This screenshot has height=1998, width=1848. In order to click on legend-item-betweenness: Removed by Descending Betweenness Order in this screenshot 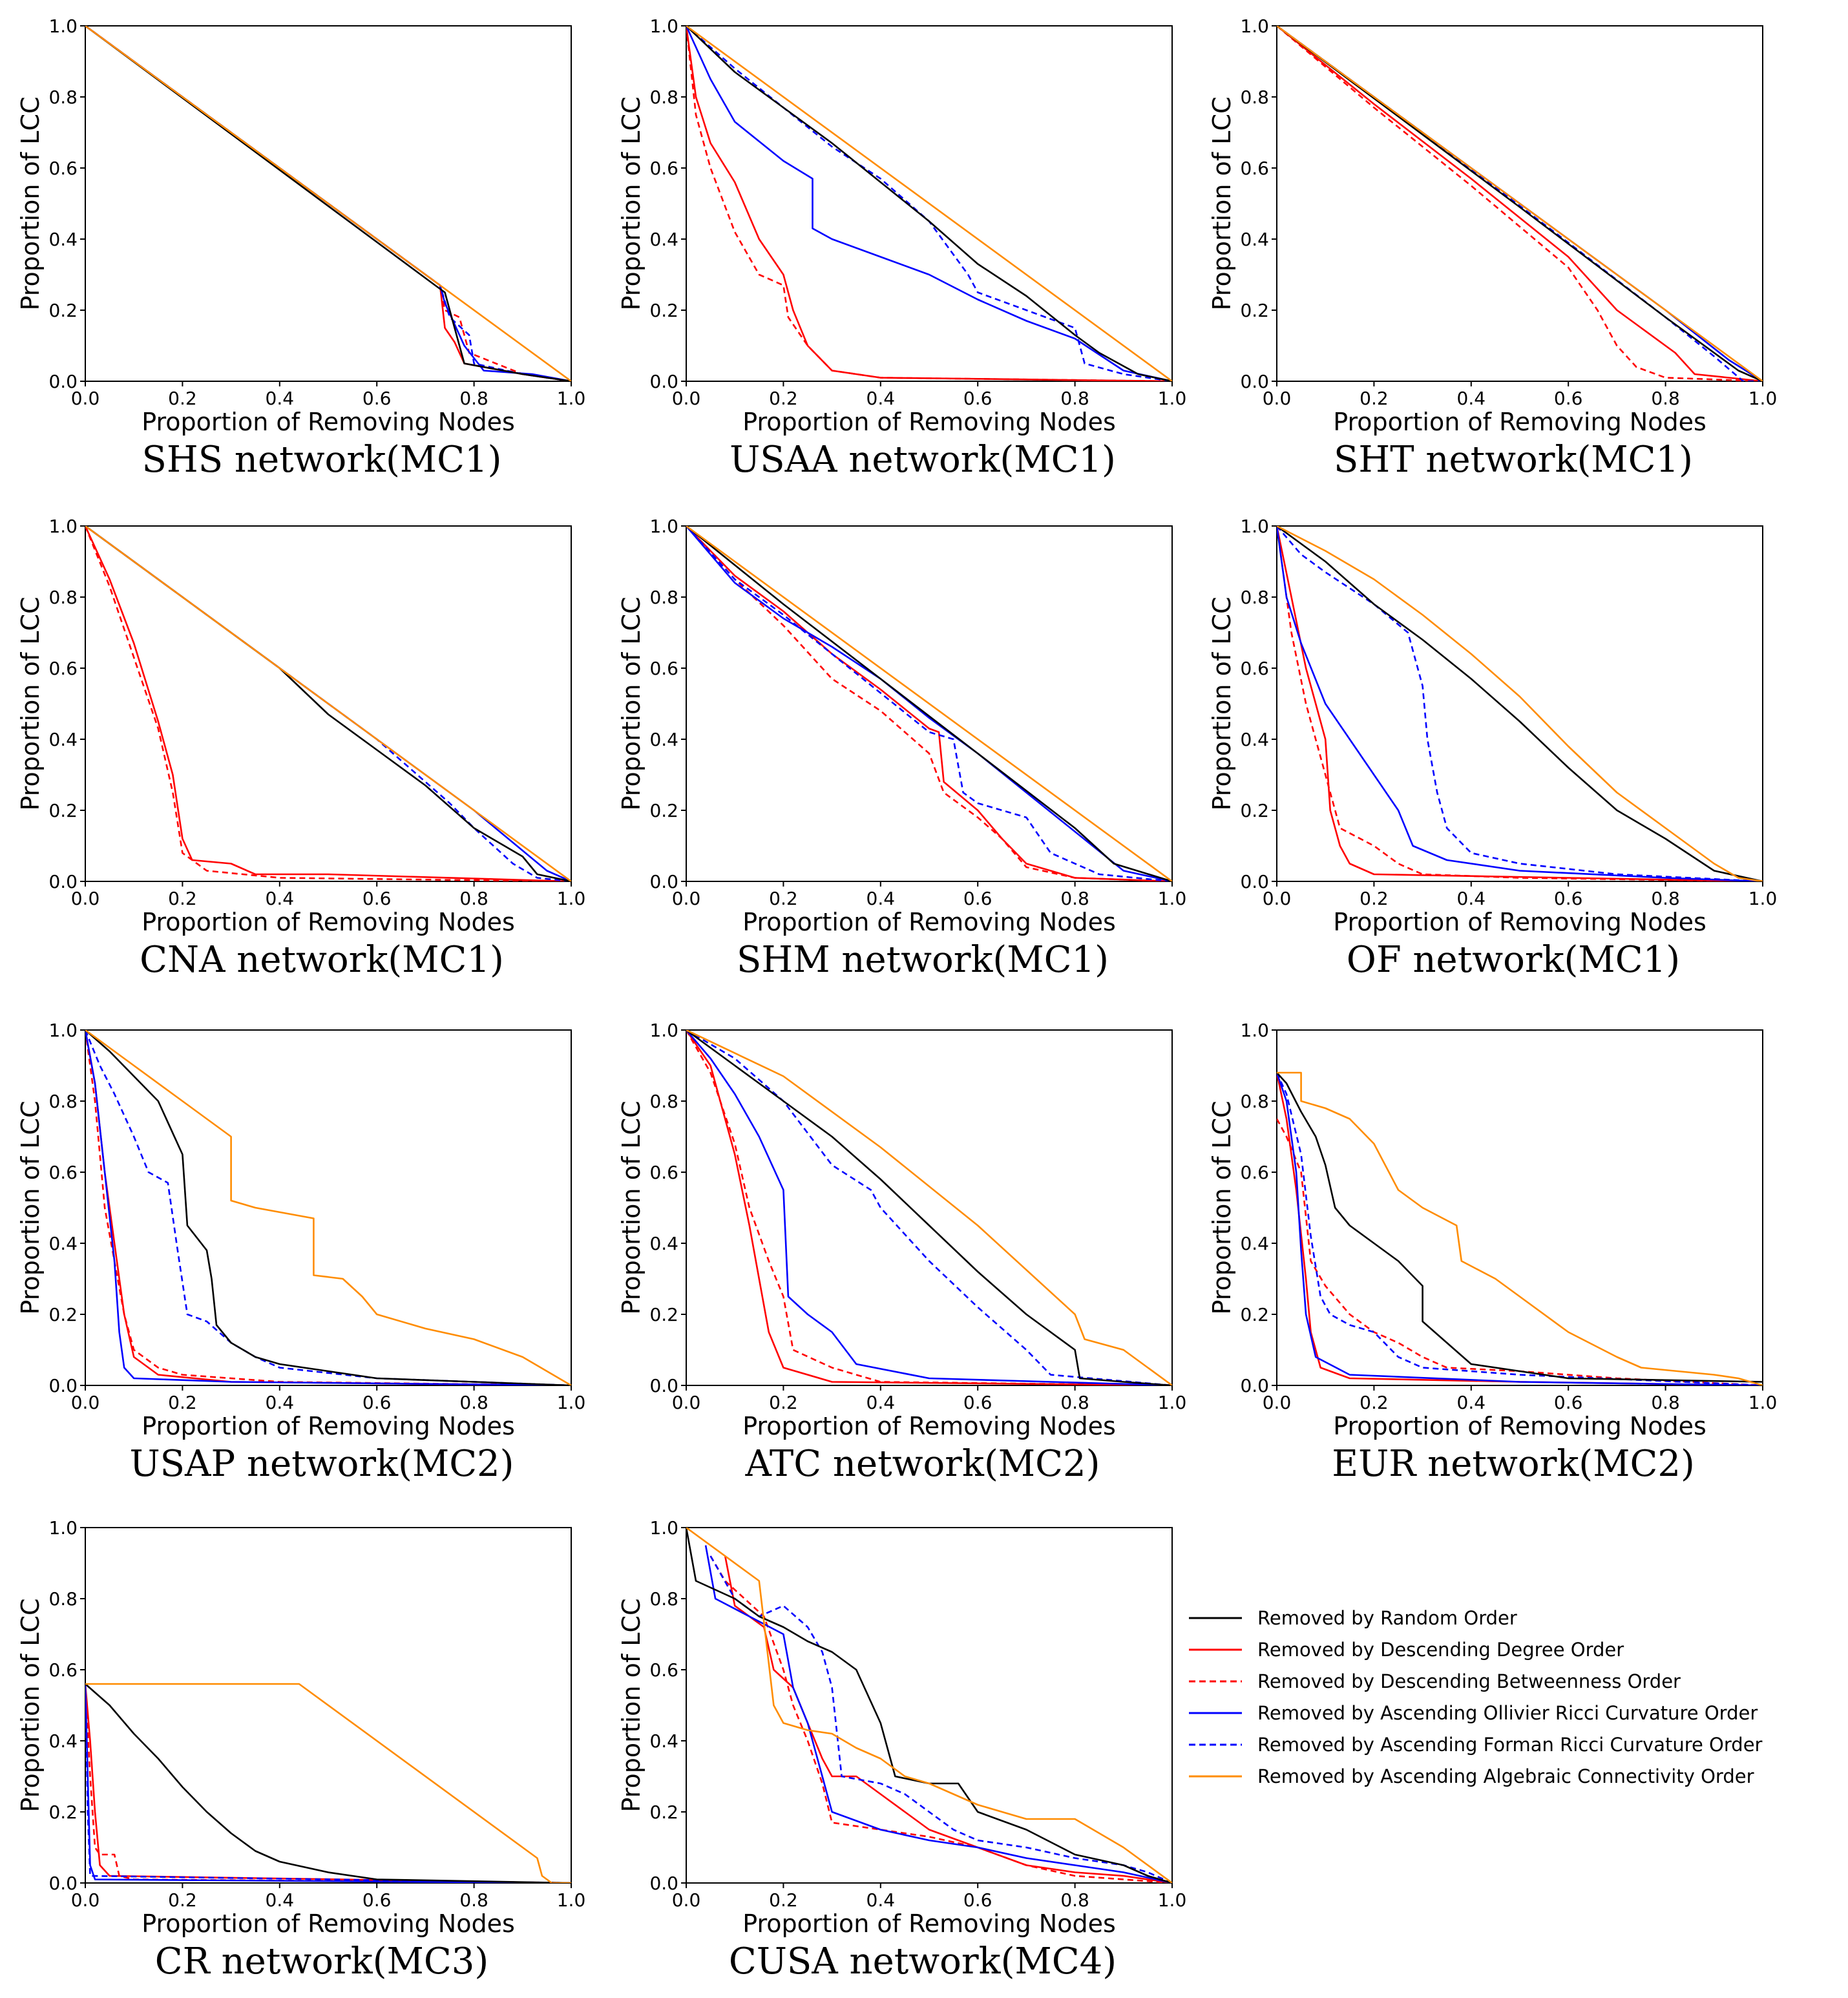, I will do `click(1435, 1681)`.